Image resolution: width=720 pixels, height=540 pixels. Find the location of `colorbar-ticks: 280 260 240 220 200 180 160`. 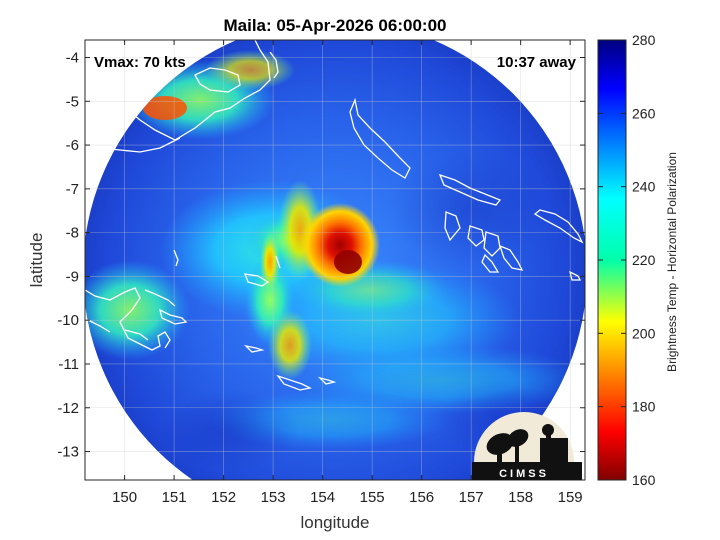

colorbar-ticks: 280 260 240 220 200 180 160 is located at coordinates (627, 260).